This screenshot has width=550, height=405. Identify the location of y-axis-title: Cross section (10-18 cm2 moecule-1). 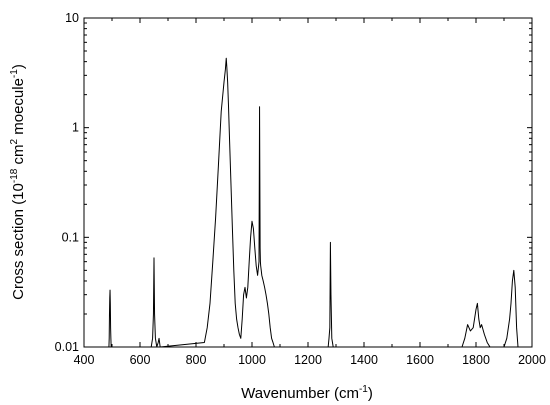
(18, 182).